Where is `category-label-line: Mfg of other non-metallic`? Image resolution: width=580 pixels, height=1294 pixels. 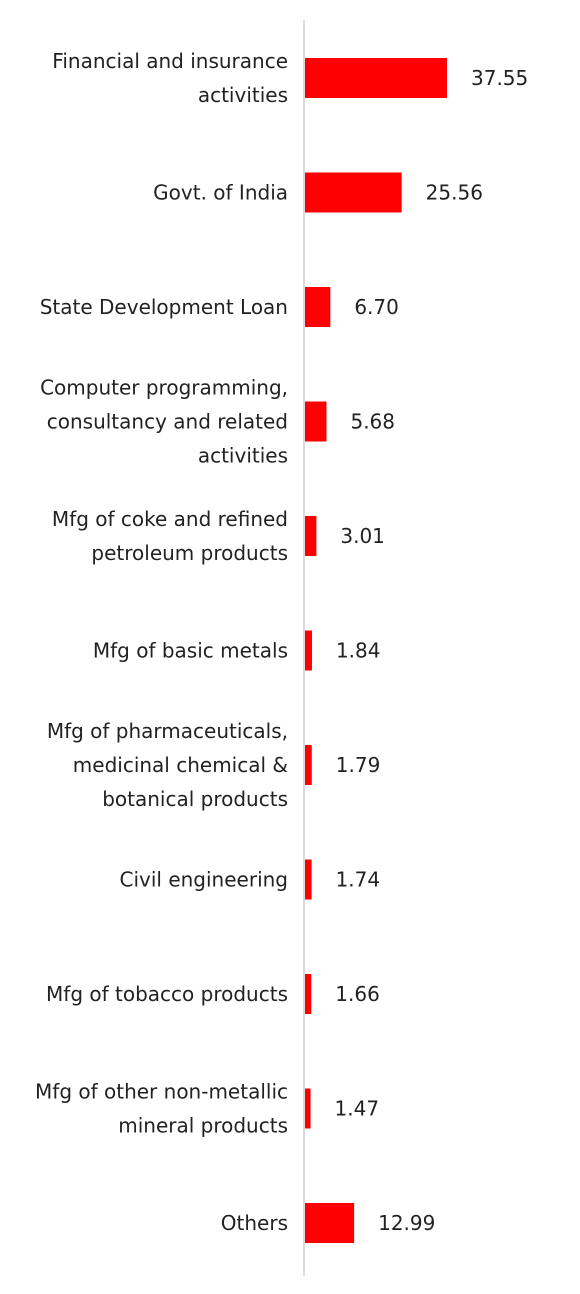
category-label-line: Mfg of other non-metallic is located at coordinates (161, 1092).